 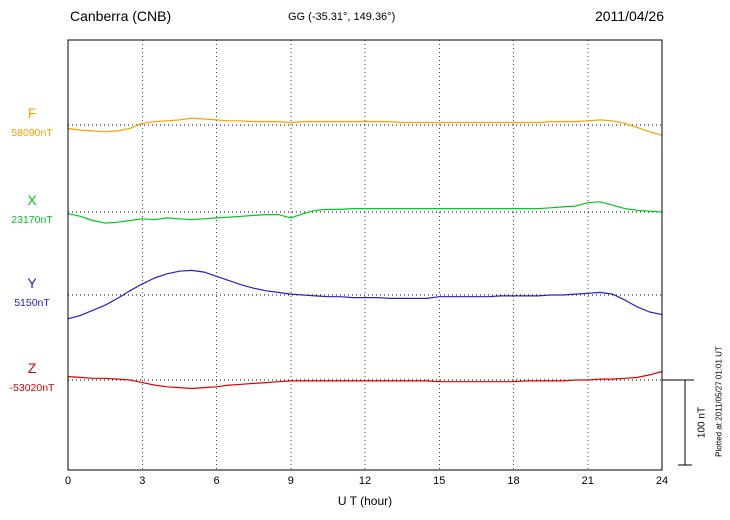 I want to click on series-baseline-value-Y: 5150nT, so click(x=32, y=303).